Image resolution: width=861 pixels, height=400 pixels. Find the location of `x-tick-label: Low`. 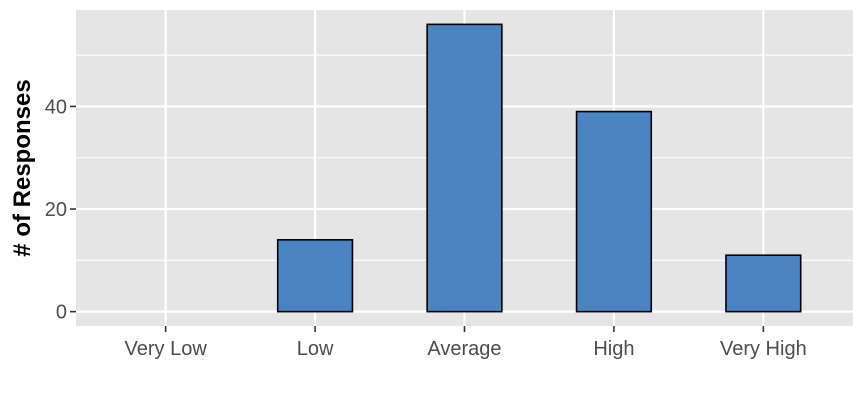

x-tick-label: Low is located at coordinates (315, 349).